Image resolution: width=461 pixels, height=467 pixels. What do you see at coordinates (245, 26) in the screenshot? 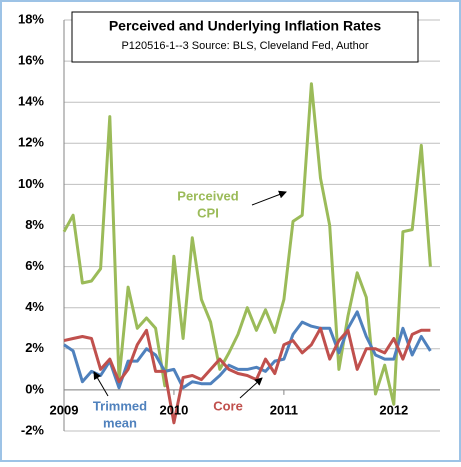
I see `chart-title: Perceived and Underlying Inflation Rates` at bounding box center [245, 26].